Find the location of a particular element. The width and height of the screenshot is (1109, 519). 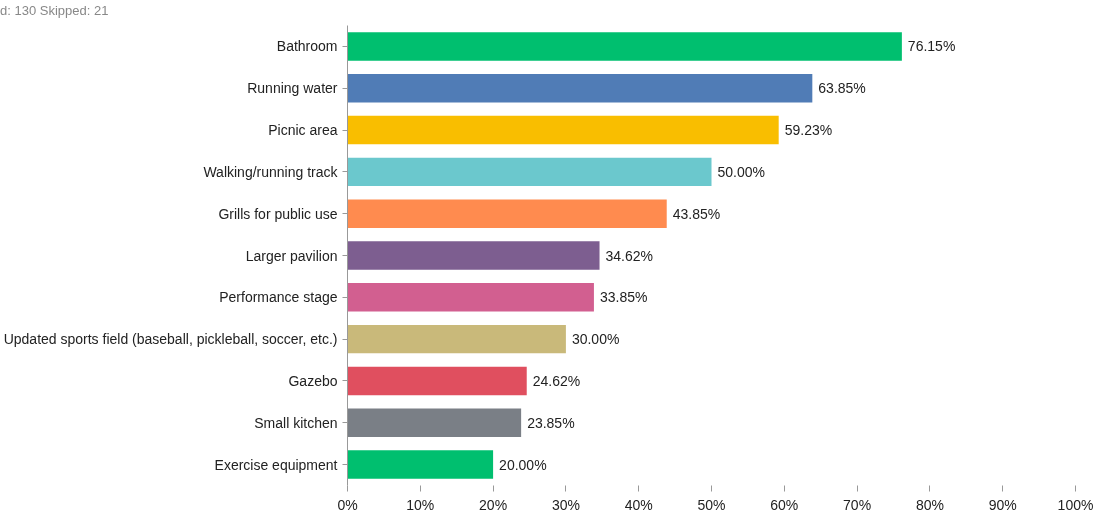

text: d: 130 Skipped: 21 is located at coordinates (54, 11).